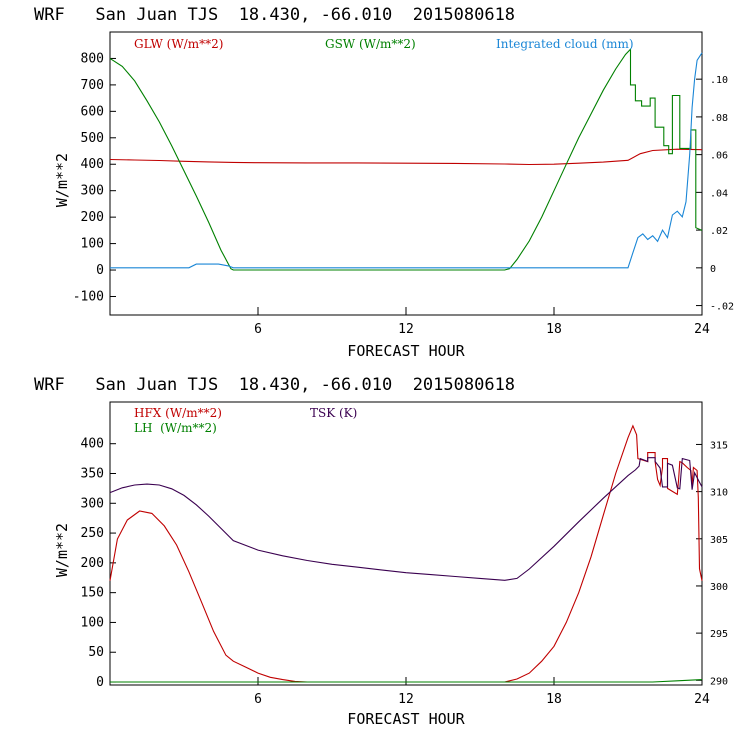 Image resolution: width=740 pixels, height=740 pixels. I want to click on chart-2-y2-axis: 290 295 300 305 310 315, so click(712, 563).